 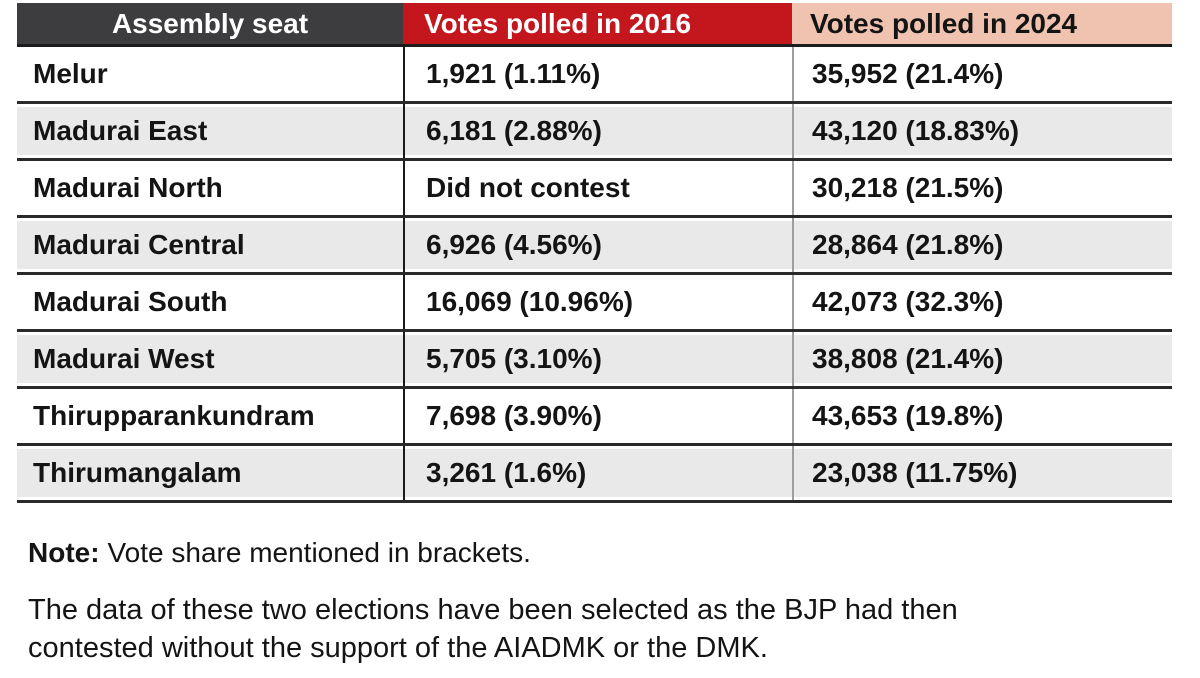 I want to click on cell-assembly-seat: Melur, so click(x=70, y=73).